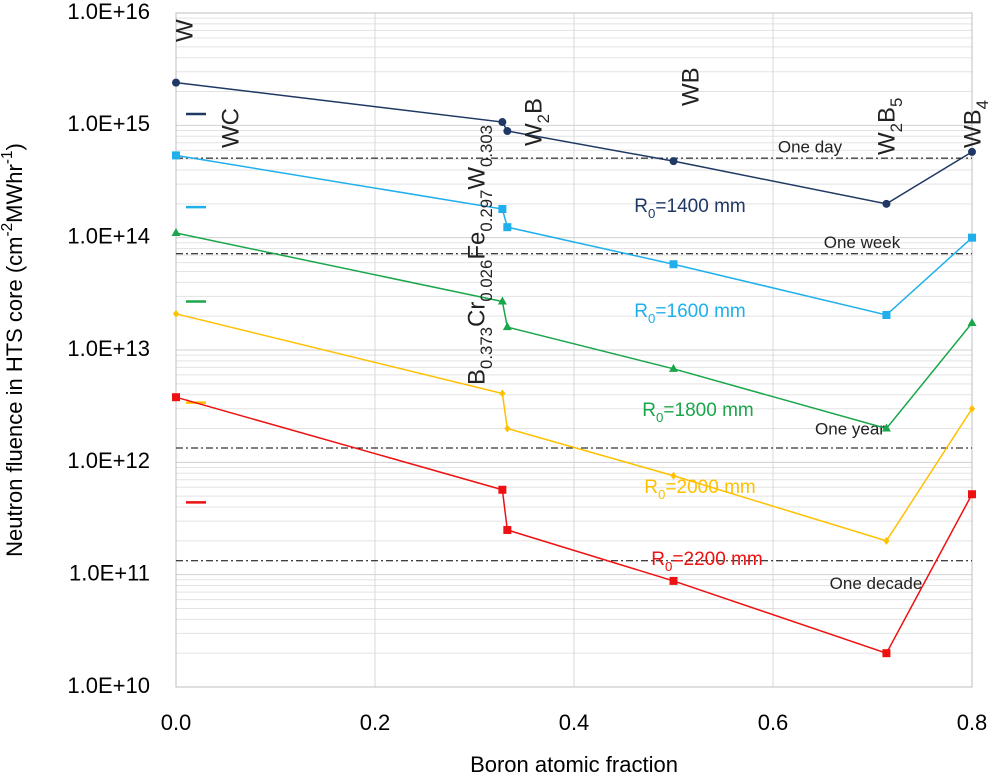  Describe the element at coordinates (108, 12) in the screenshot. I see `y-tick-label: 1.0E+16` at that location.